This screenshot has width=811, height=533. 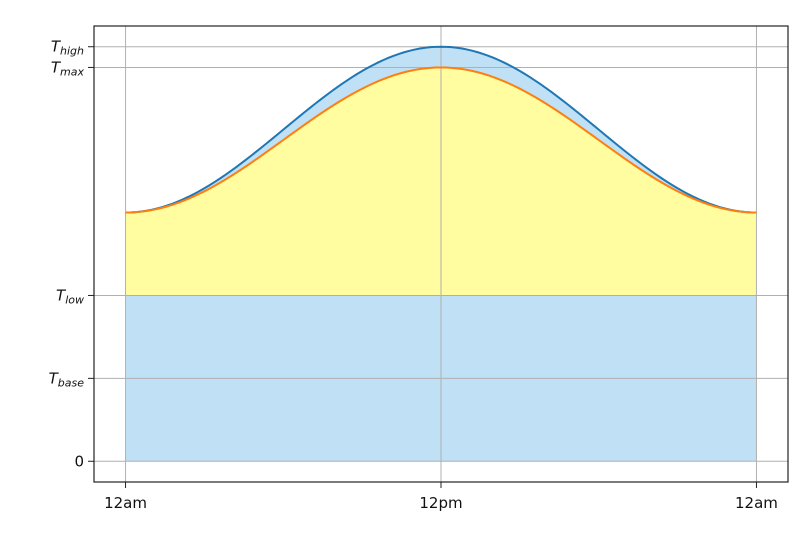 I want to click on y-tick-label: Tbase, so click(x=67, y=379).